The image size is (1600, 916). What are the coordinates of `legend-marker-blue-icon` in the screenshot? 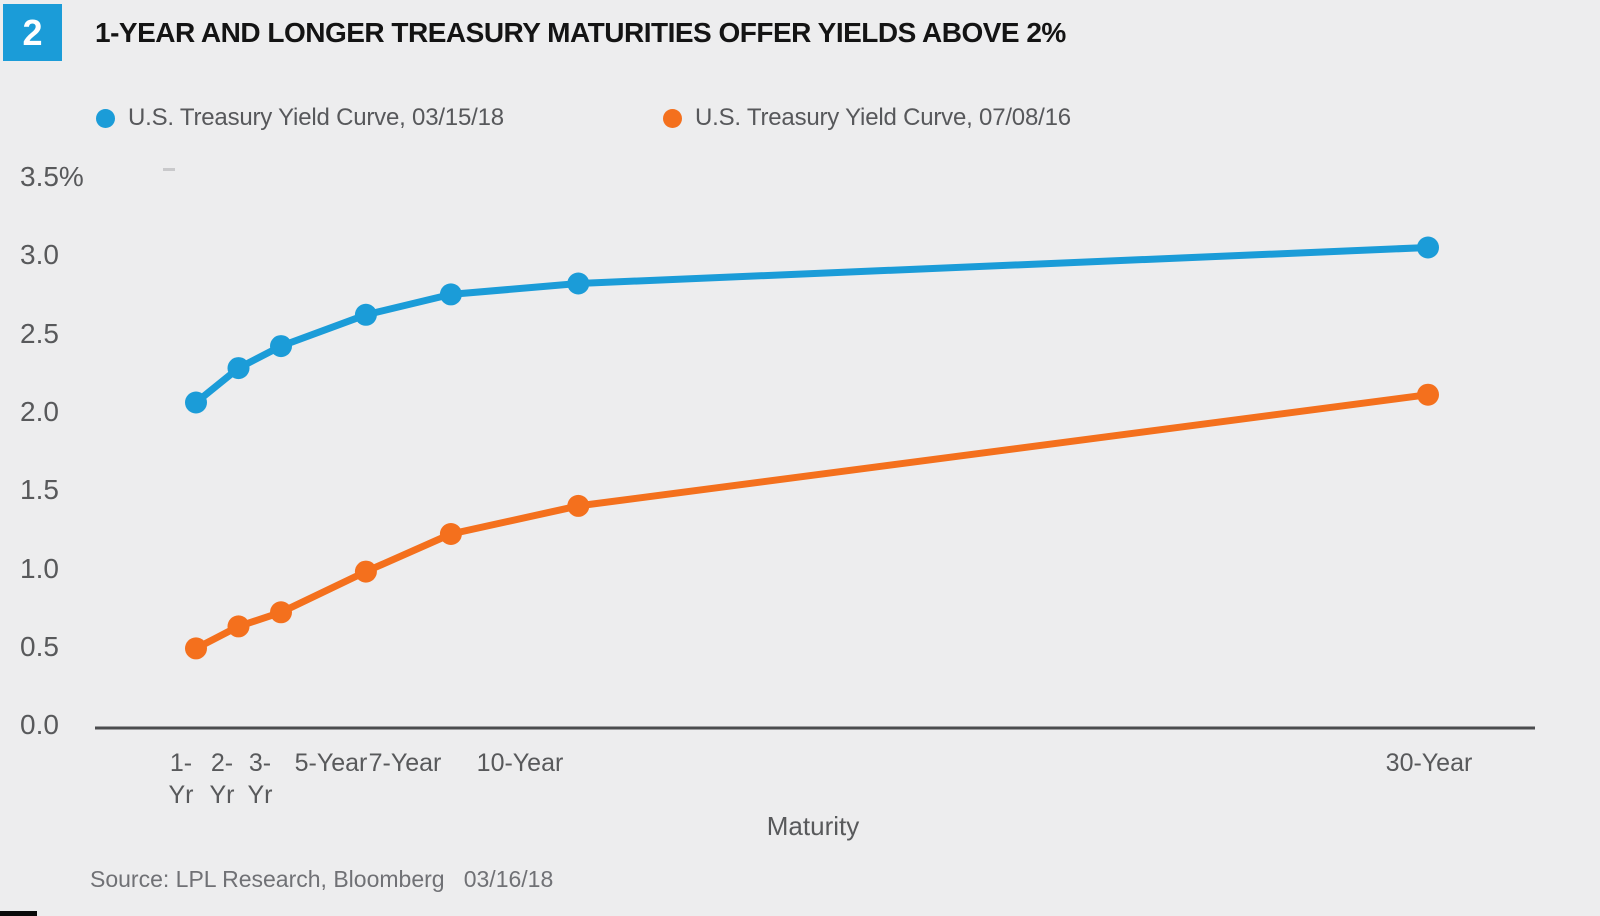 It's located at (105, 118).